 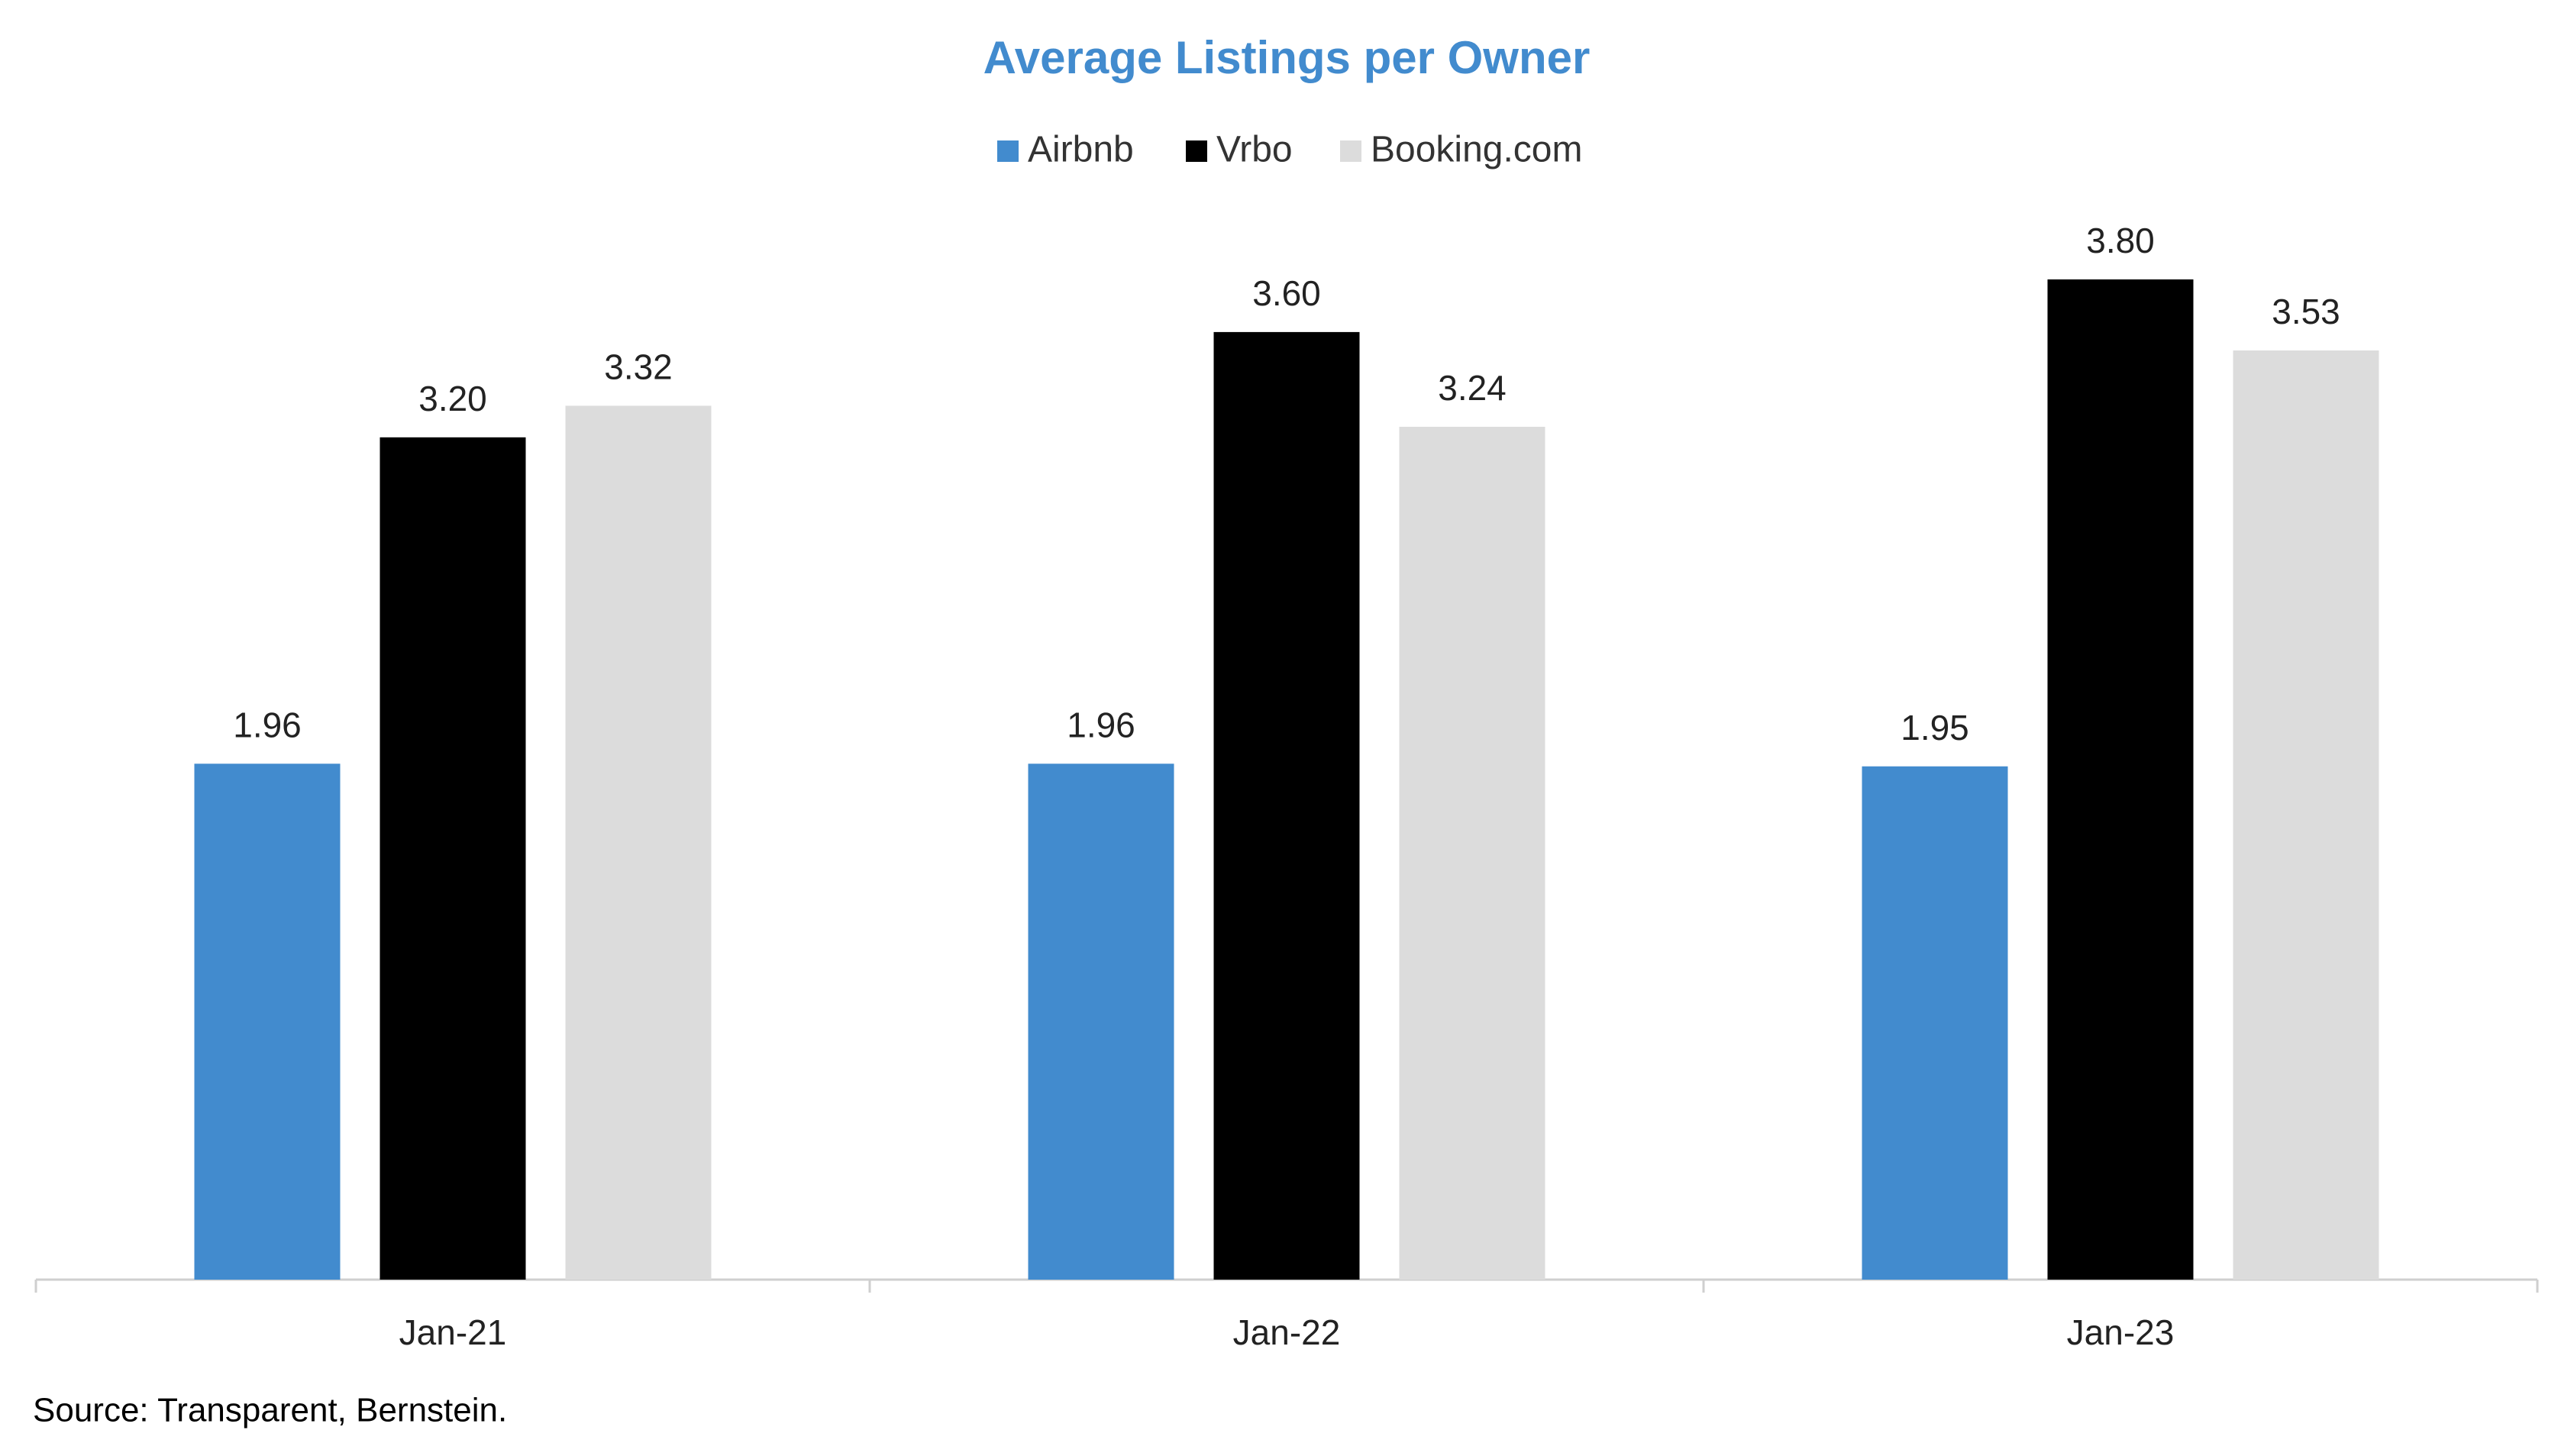 What do you see at coordinates (2306, 311) in the screenshot?
I see `value-label: 3.53` at bounding box center [2306, 311].